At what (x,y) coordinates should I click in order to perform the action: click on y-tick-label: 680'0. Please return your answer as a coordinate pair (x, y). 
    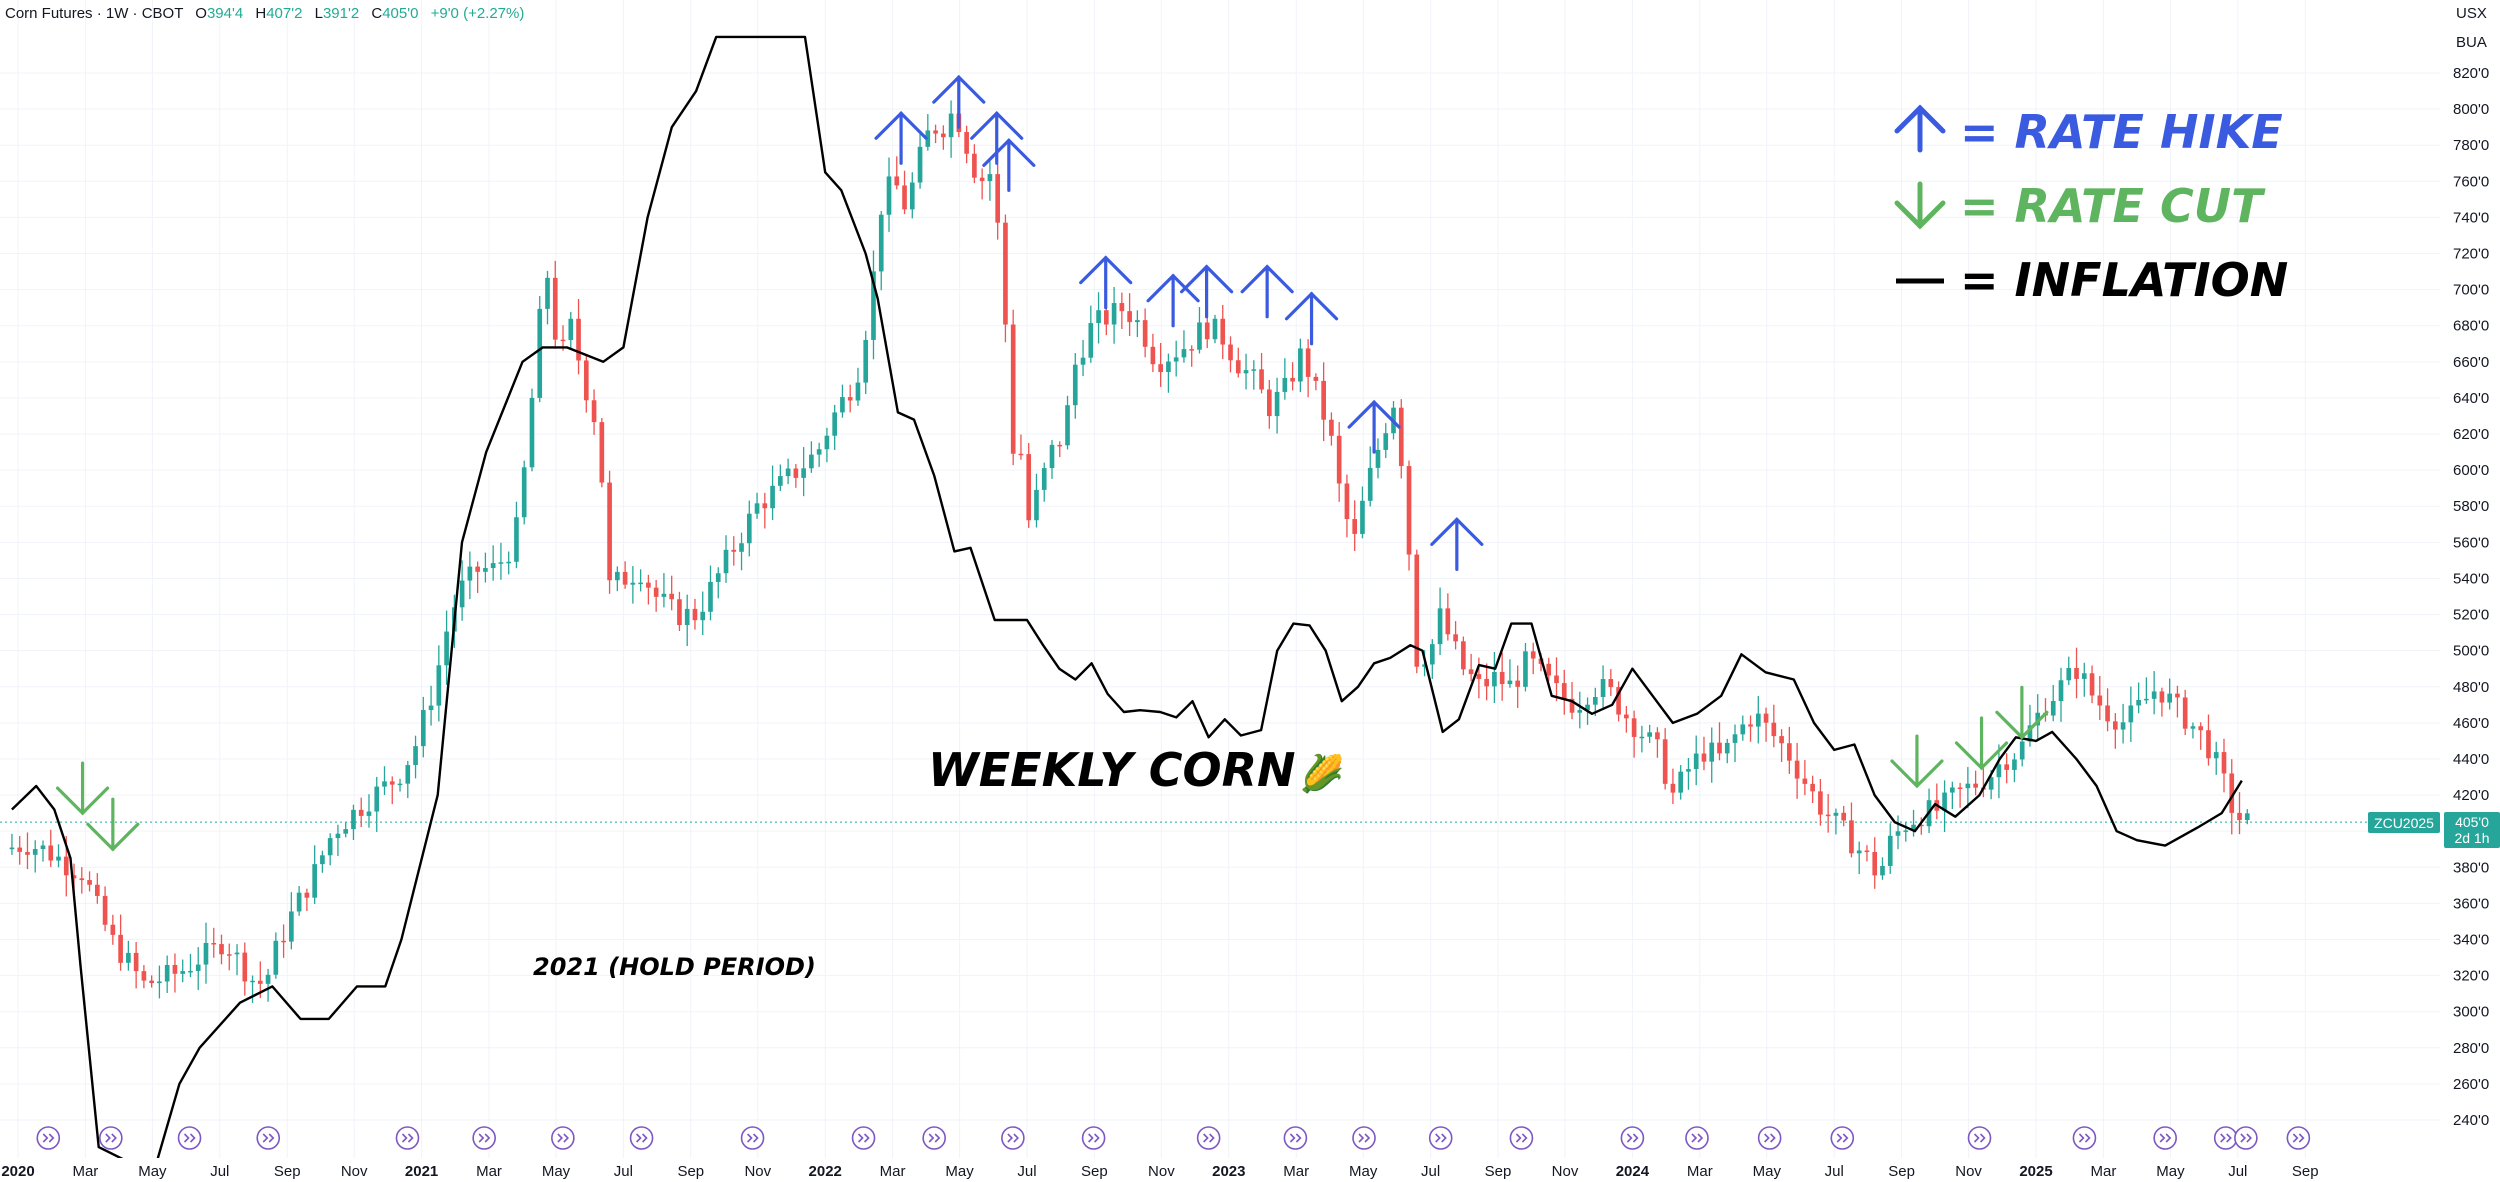
    Looking at the image, I should click on (2471, 326).